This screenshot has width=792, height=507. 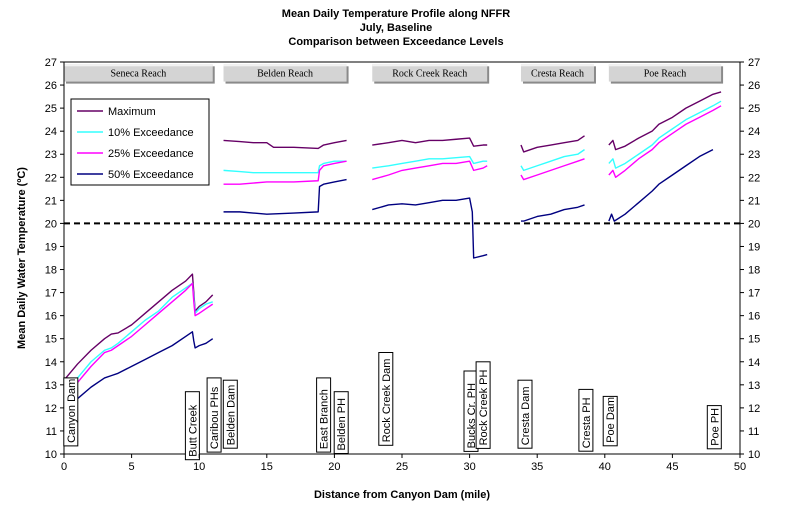 I want to click on y-tick-label-right-25: 25, so click(x=754, y=109).